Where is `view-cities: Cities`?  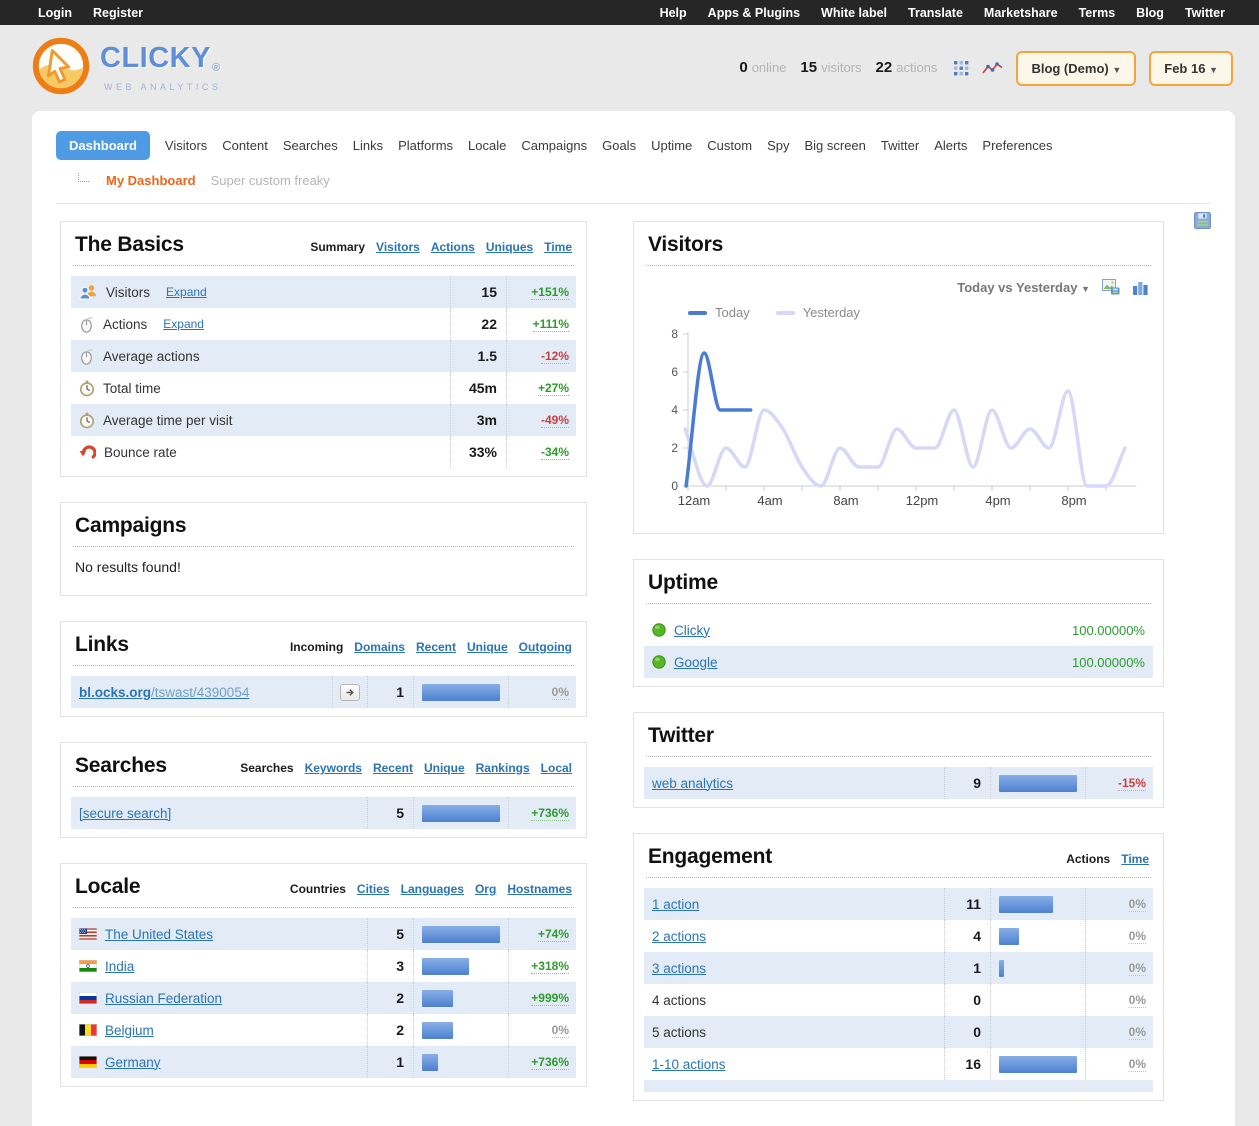
view-cities: Cities is located at coordinates (373, 889).